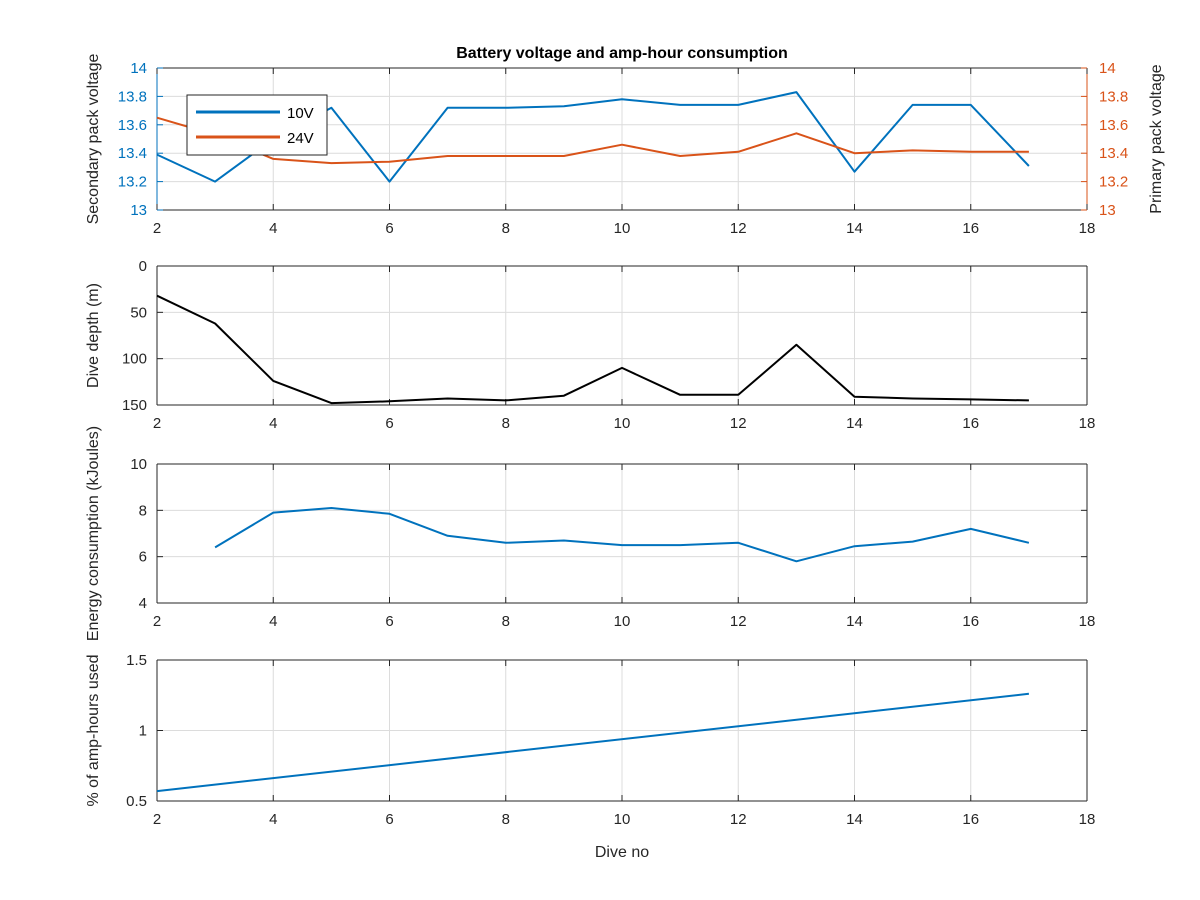 Image resolution: width=1200 pixels, height=900 pixels. Describe the element at coordinates (622, 852) in the screenshot. I see `x-axis-label: Dive no` at that location.